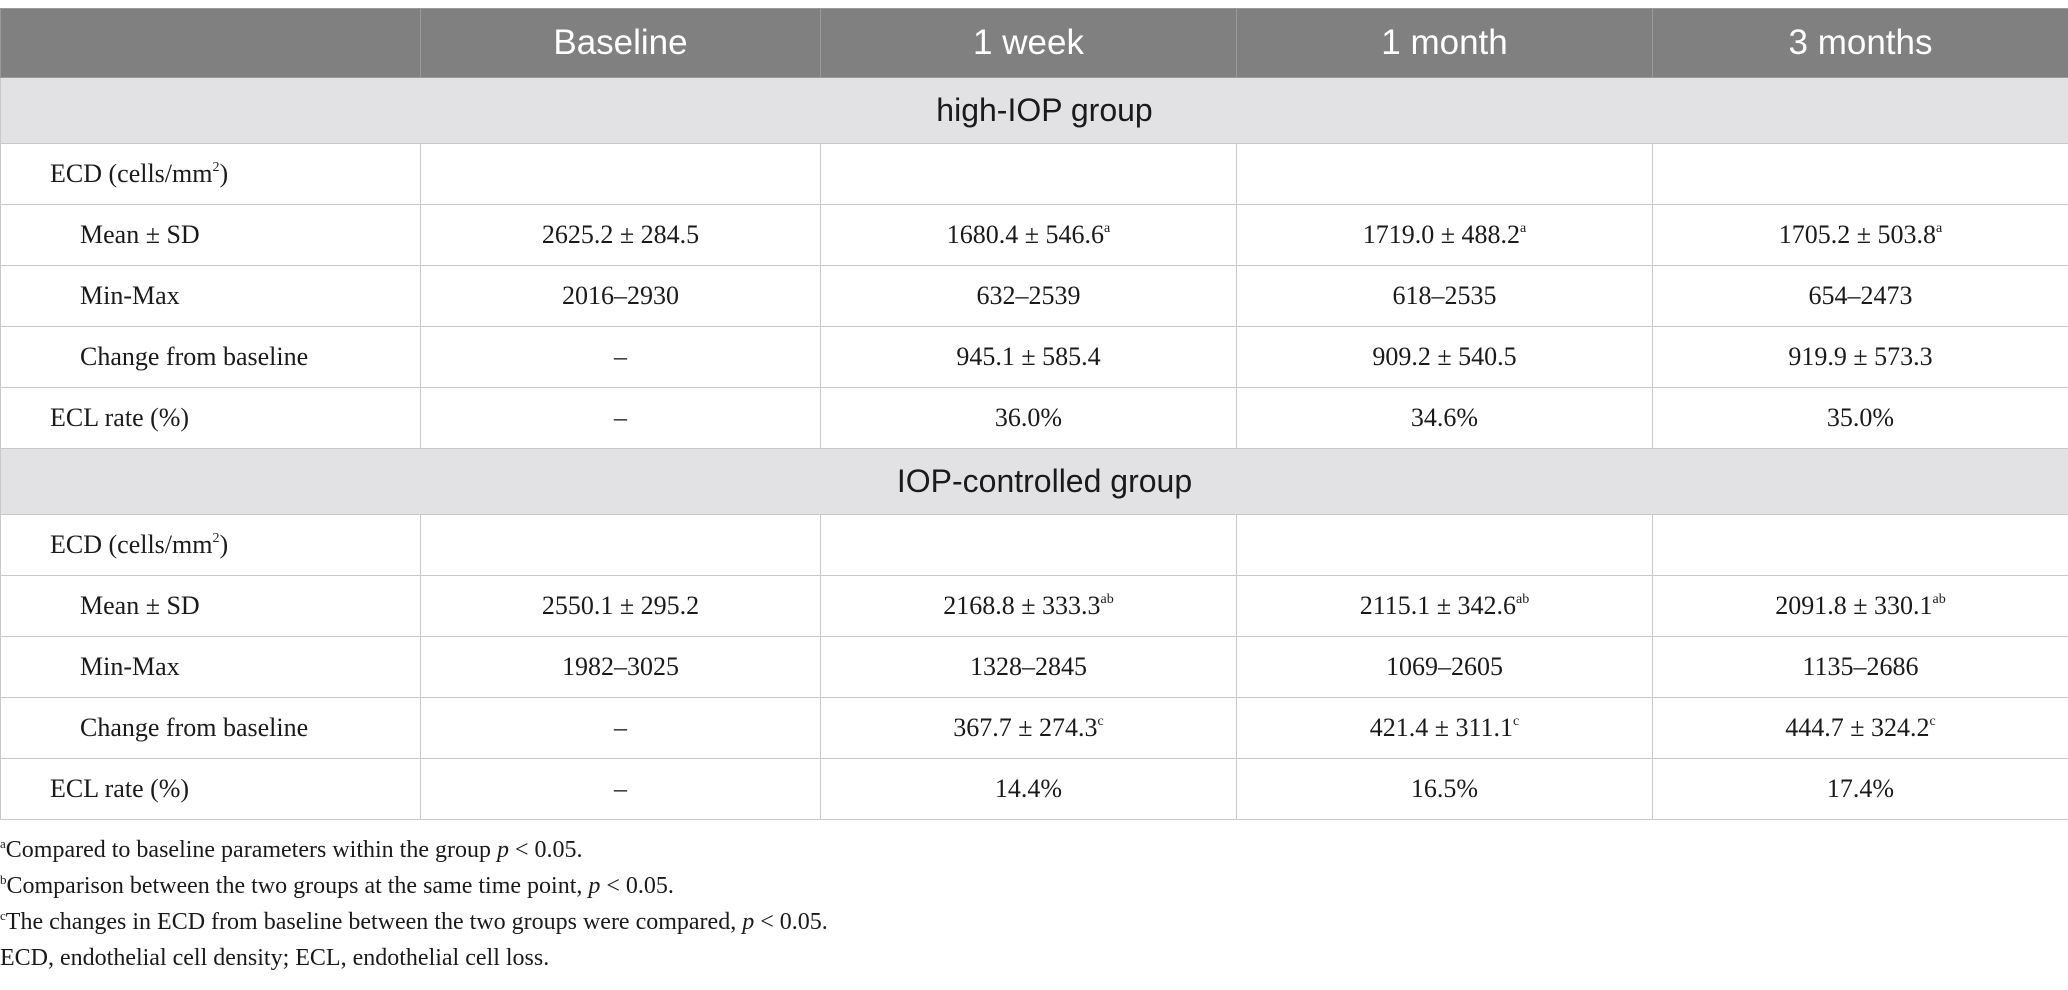 This screenshot has width=2068, height=990. Describe the element at coordinates (1028, 728) in the screenshot. I see `cell: 367.7 ± 274.3c` at that location.